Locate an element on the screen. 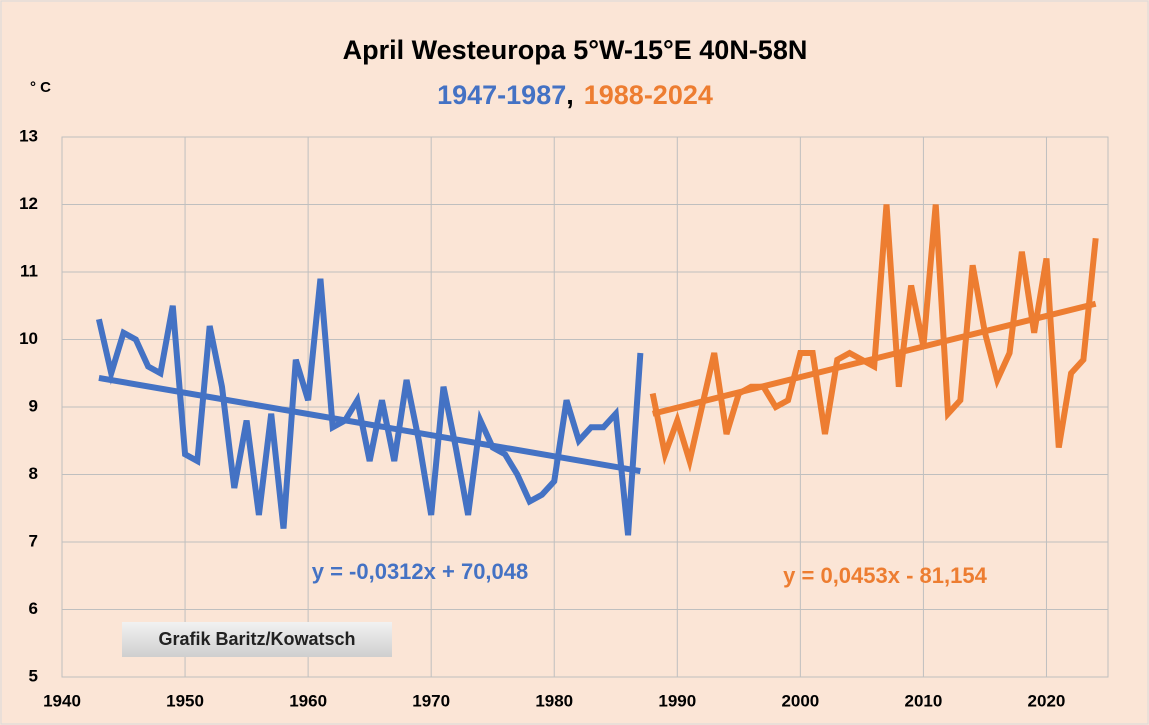 The width and height of the screenshot is (1149, 725). chart-title: April Westeuropa 5°W-15°E 40N-58N is located at coordinates (575, 50).